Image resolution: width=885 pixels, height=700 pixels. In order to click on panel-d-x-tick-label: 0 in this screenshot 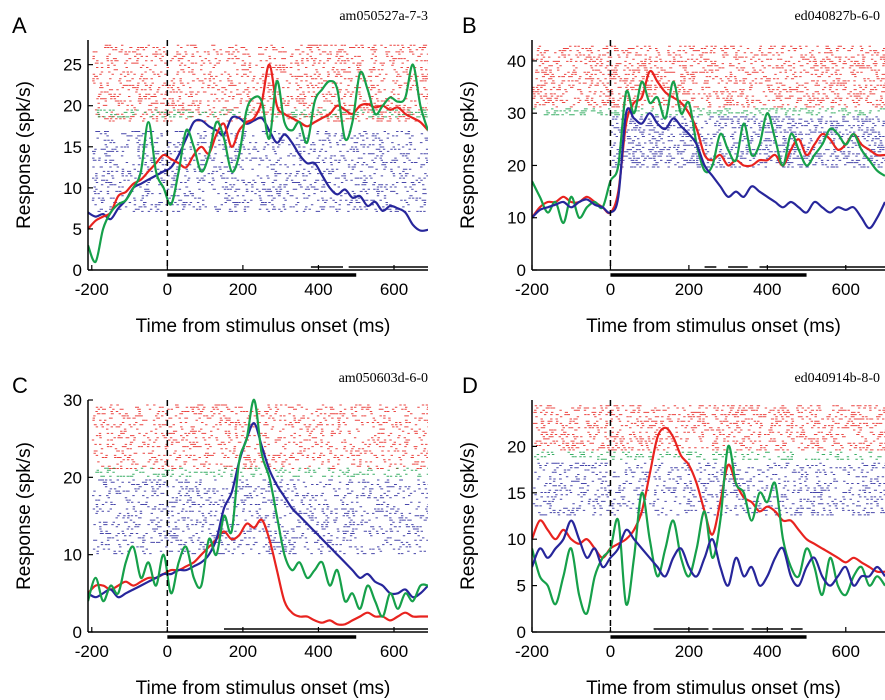, I will do `click(610, 651)`.